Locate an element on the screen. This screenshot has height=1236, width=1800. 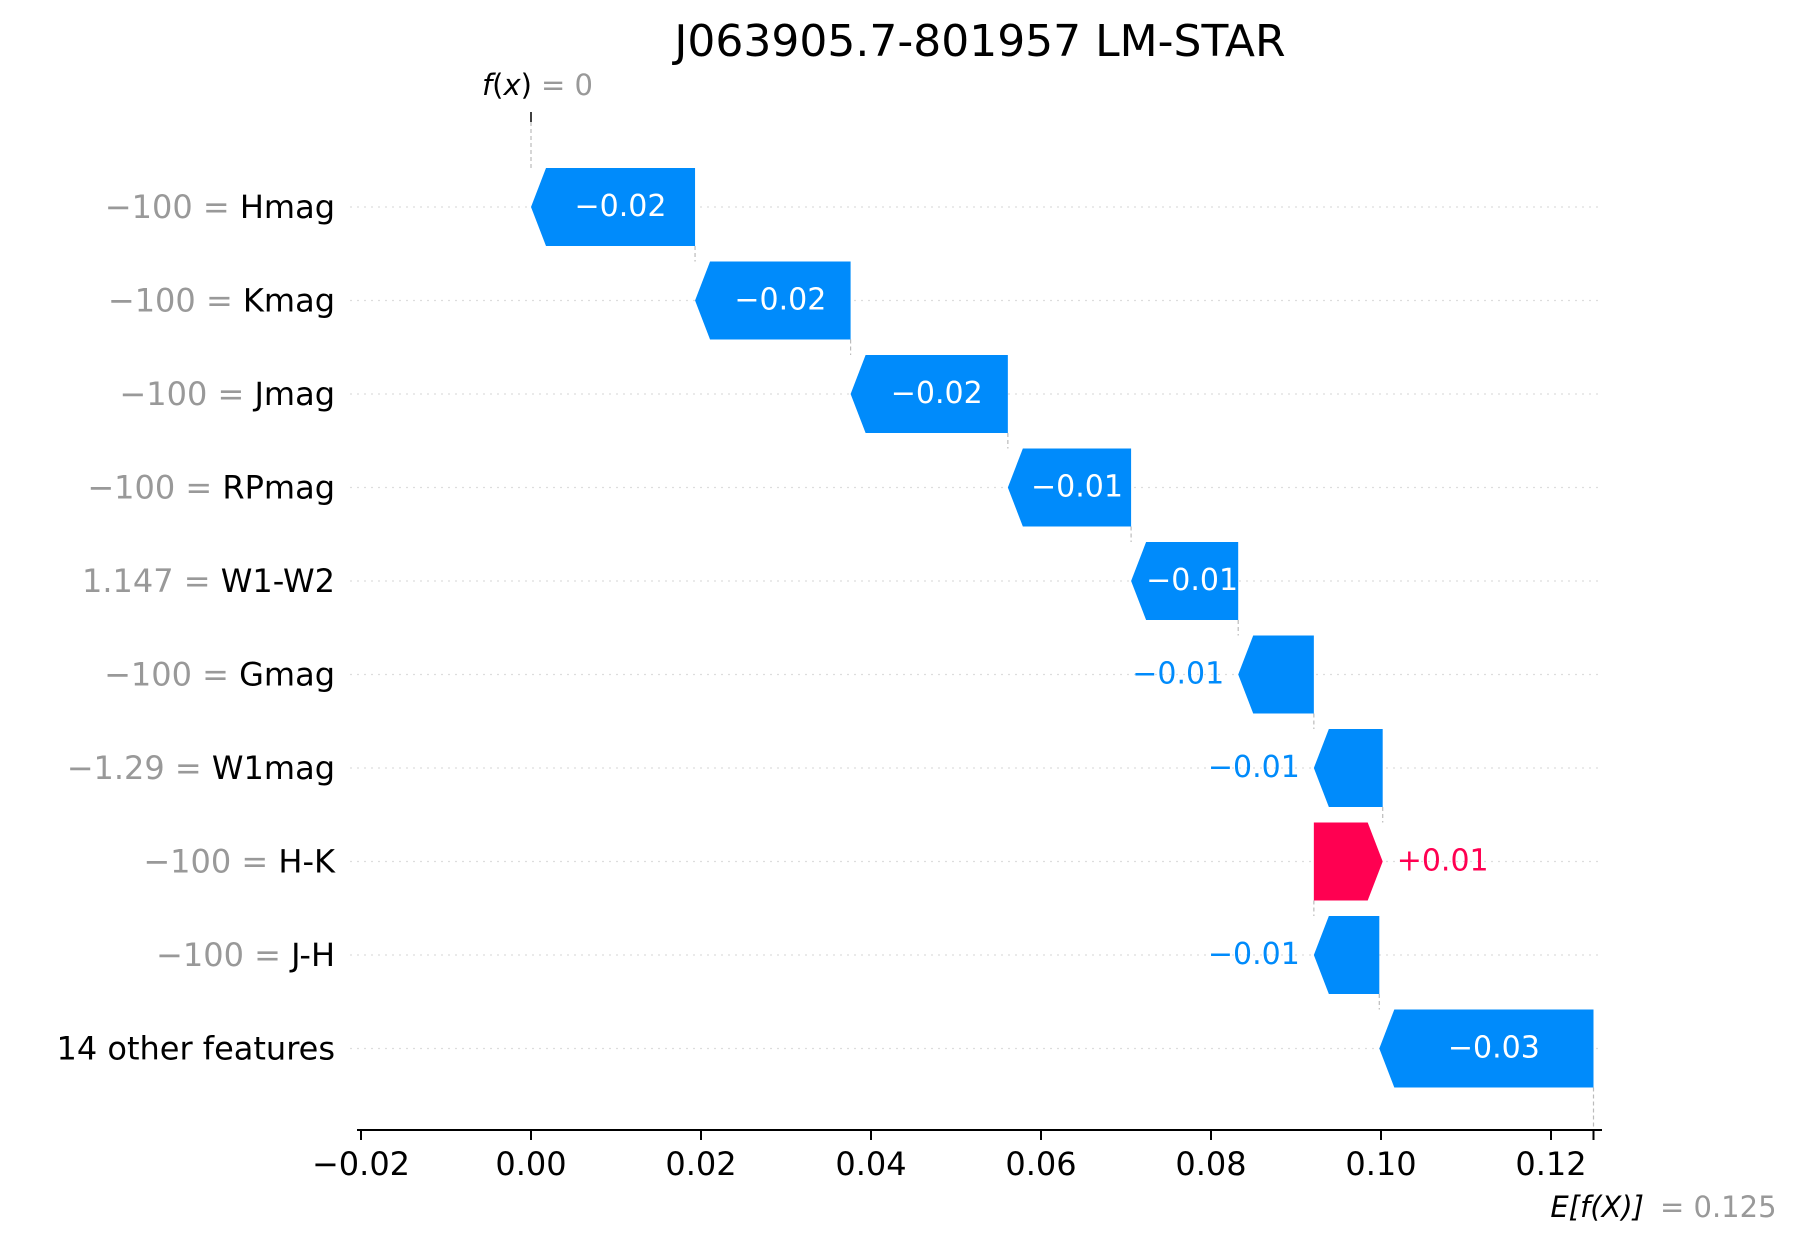
feature-name: 14 other features is located at coordinates (195, 1049).